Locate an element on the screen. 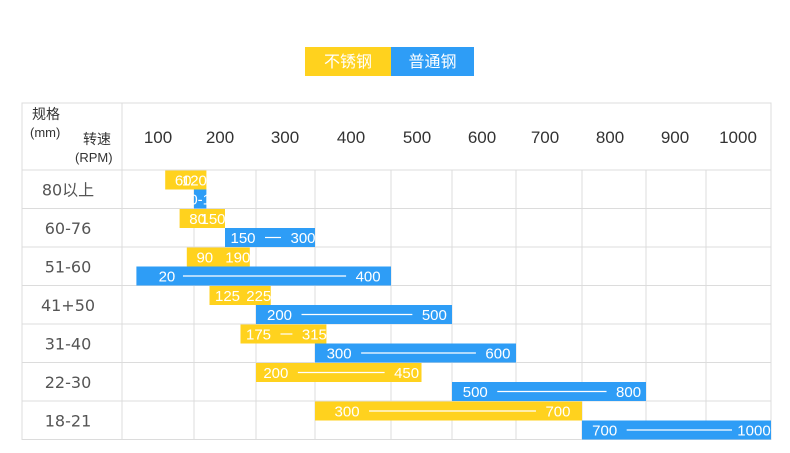 The width and height of the screenshot is (790, 453). category-label: 41+50 is located at coordinates (68, 305).